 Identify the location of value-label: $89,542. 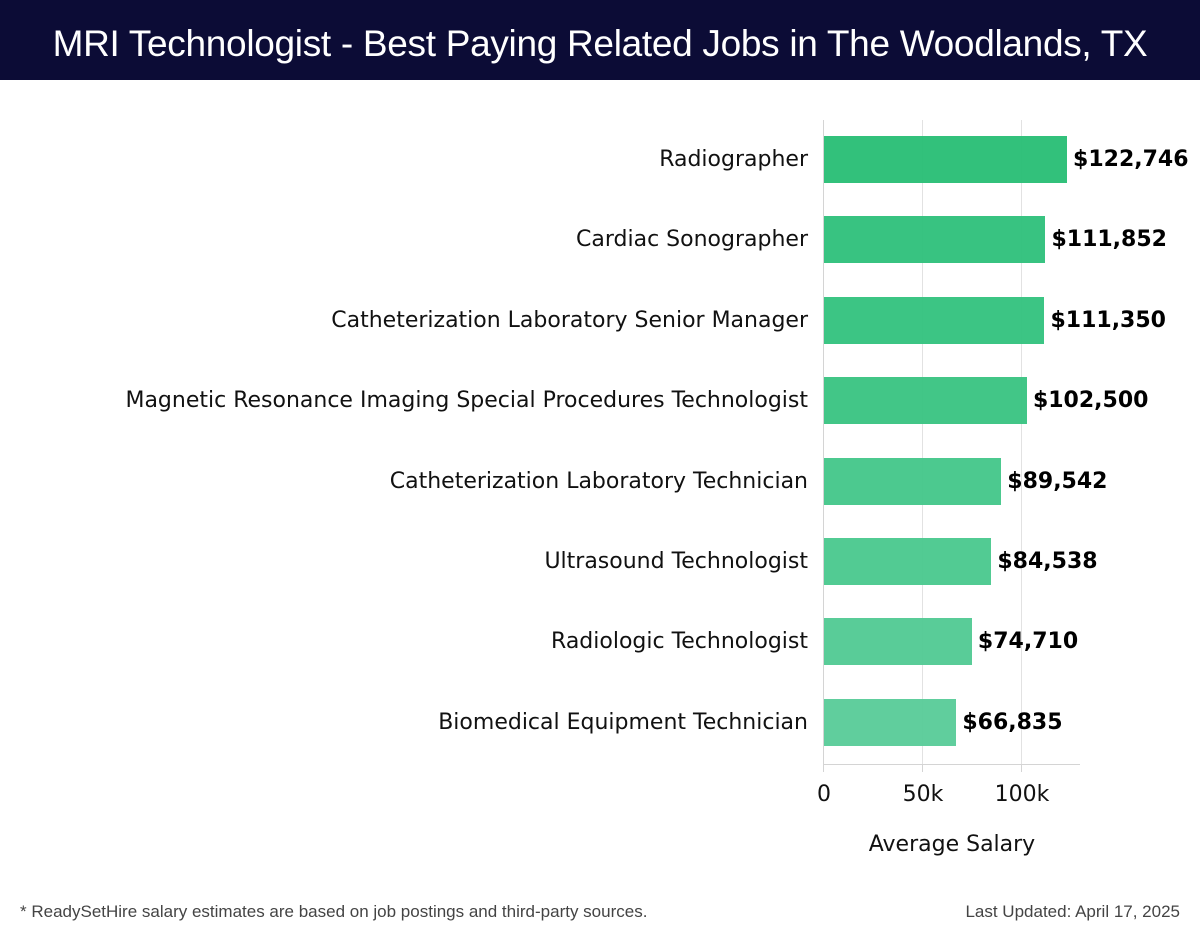
(1057, 481).